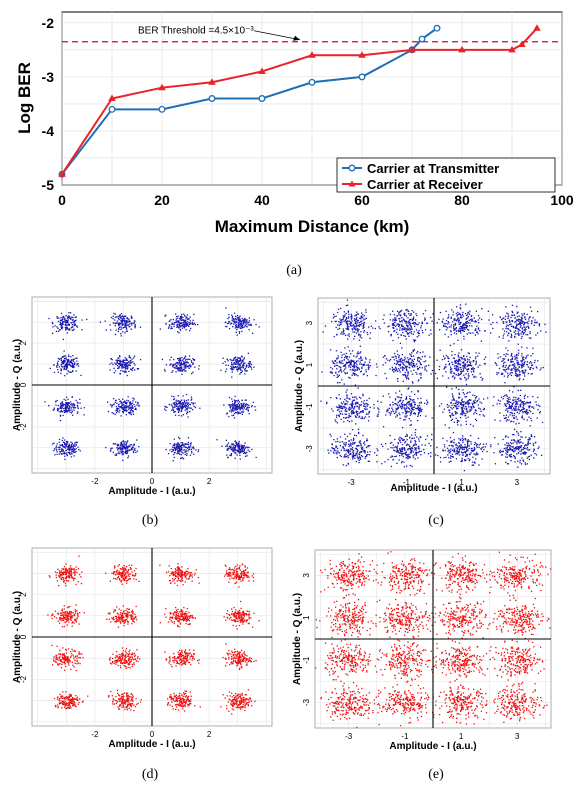 Image resolution: width=588 pixels, height=798 pixels. What do you see at coordinates (562, 200) in the screenshot?
I see `x-tick-label: 100` at bounding box center [562, 200].